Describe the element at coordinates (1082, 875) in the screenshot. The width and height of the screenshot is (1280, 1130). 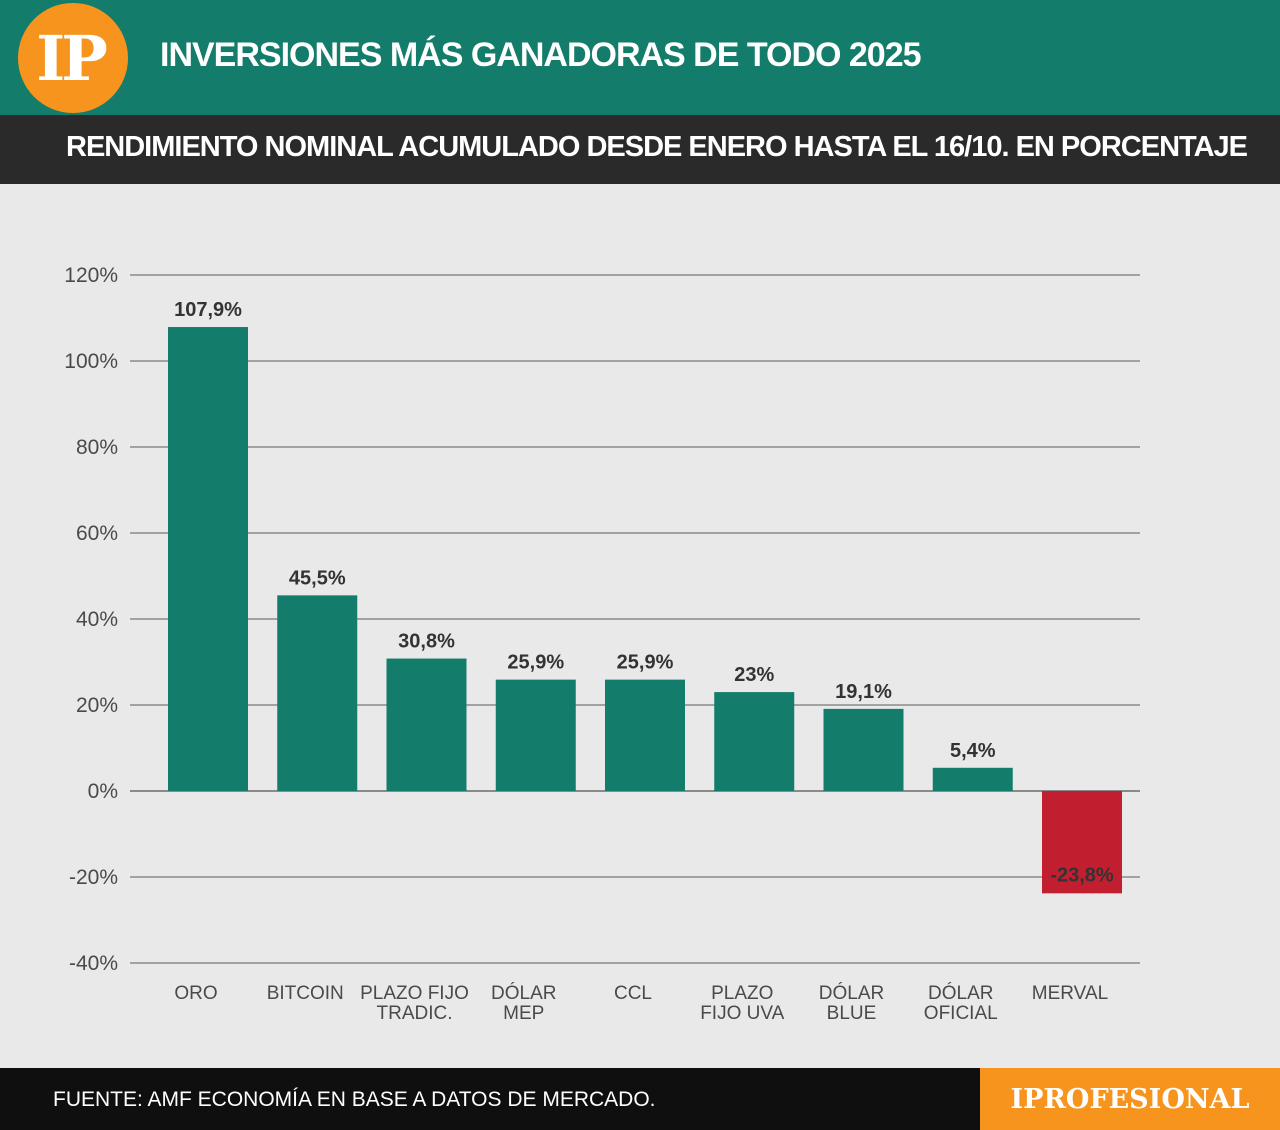
I see `data-label: -23,8%` at that location.